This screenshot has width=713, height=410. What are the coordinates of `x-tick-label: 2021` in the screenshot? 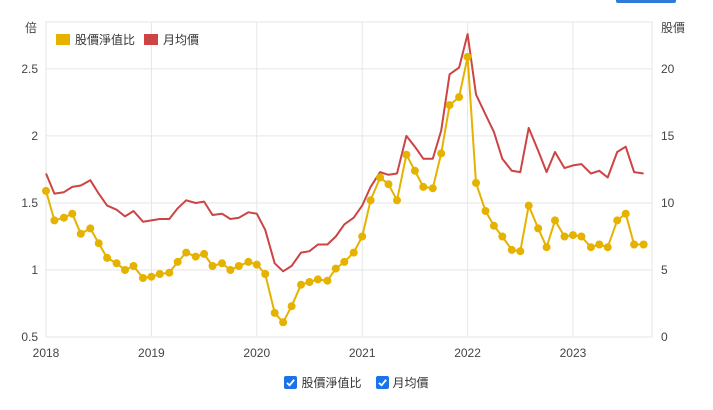 It's located at (362, 353).